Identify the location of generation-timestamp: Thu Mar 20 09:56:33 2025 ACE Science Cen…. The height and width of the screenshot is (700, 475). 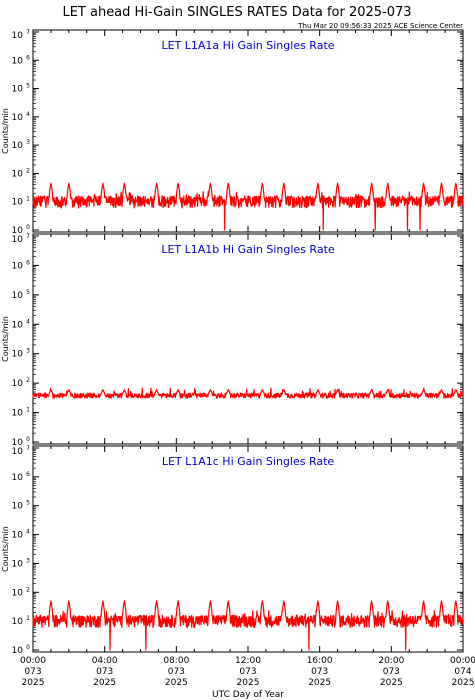
(380, 26).